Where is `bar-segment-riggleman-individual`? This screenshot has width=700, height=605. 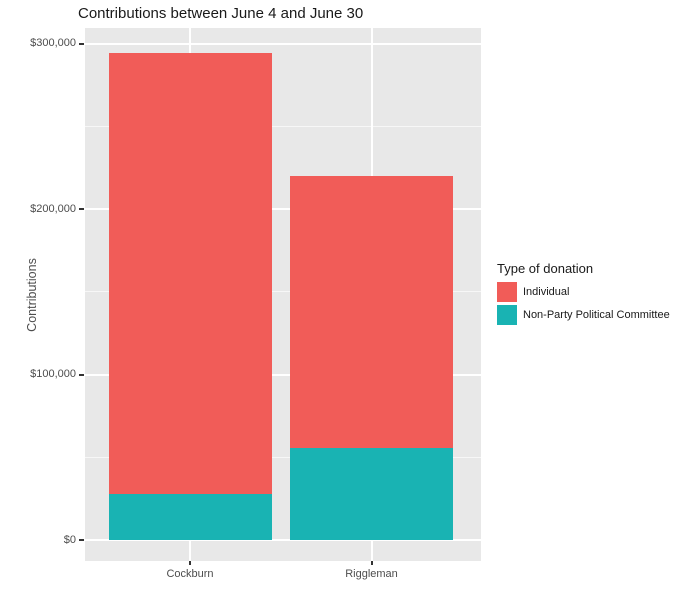 bar-segment-riggleman-individual is located at coordinates (371, 312).